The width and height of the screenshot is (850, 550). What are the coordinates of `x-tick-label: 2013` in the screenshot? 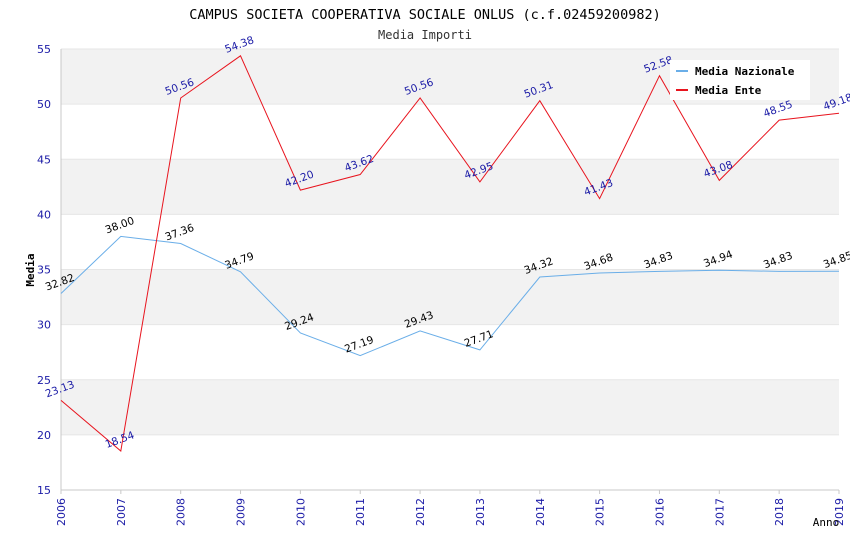 It's located at (480, 512).